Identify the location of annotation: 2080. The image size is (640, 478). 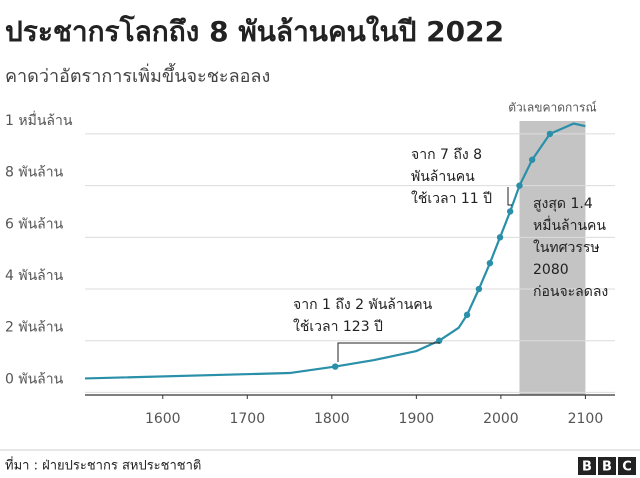
(551, 270).